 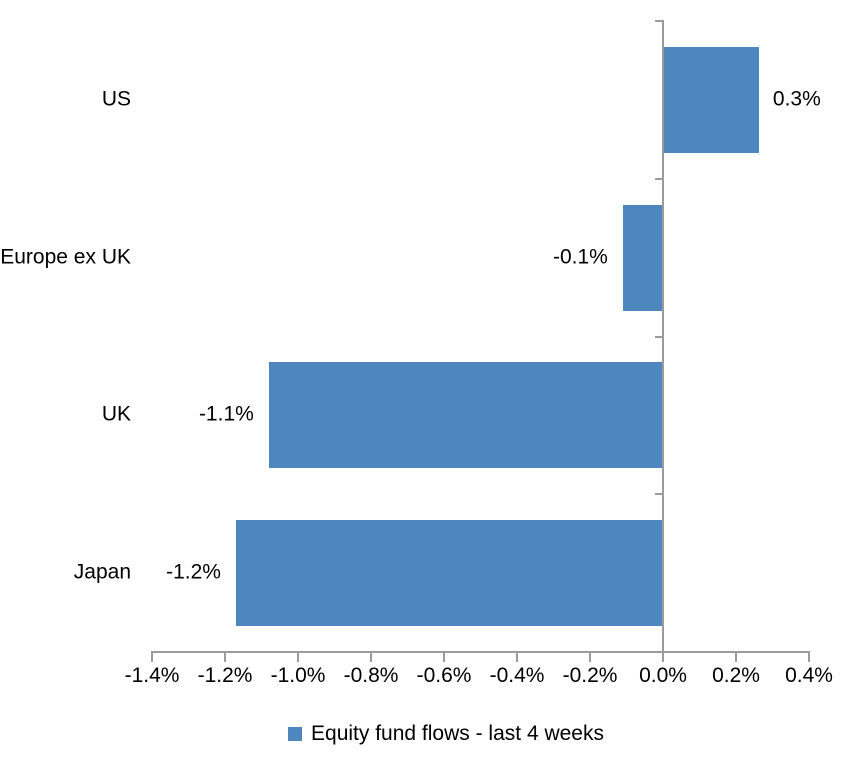 What do you see at coordinates (457, 733) in the screenshot?
I see `legend-label: Equity fund flows - last 4 weeks` at bounding box center [457, 733].